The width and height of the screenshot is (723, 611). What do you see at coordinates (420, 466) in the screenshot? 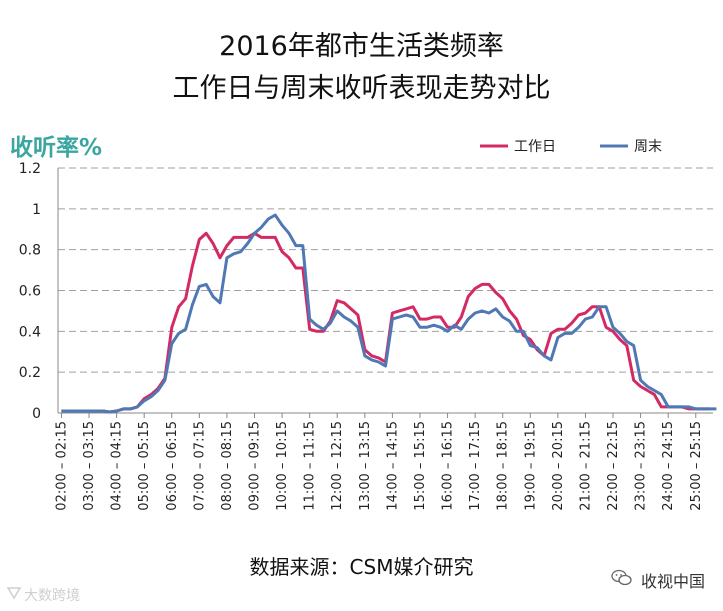
I see `x-tick-label: 15:00 – 15:15` at bounding box center [420, 466].